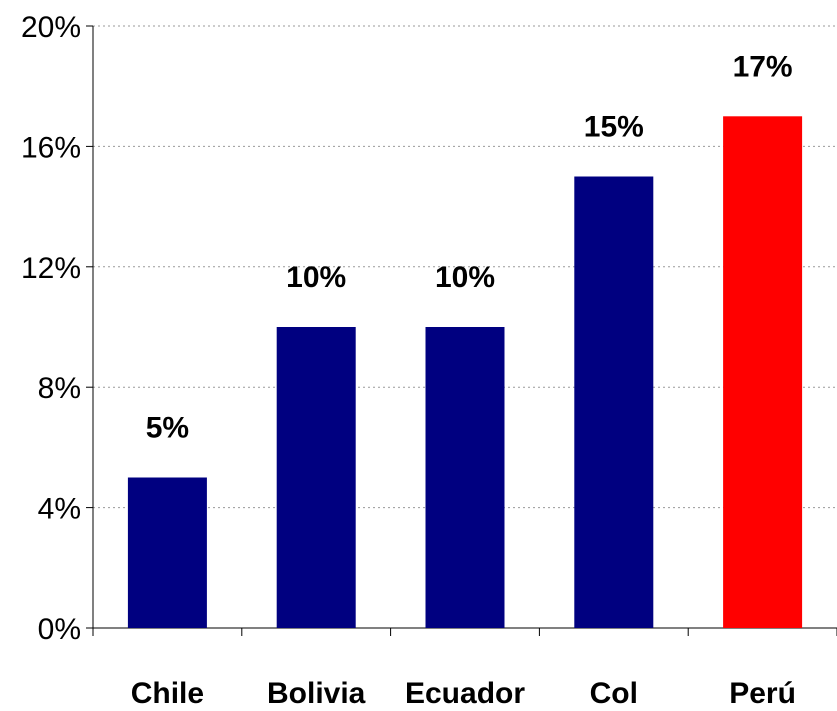 This screenshot has height=711, width=837. What do you see at coordinates (614, 693) in the screenshot?
I see `x-tick-label: Col` at bounding box center [614, 693].